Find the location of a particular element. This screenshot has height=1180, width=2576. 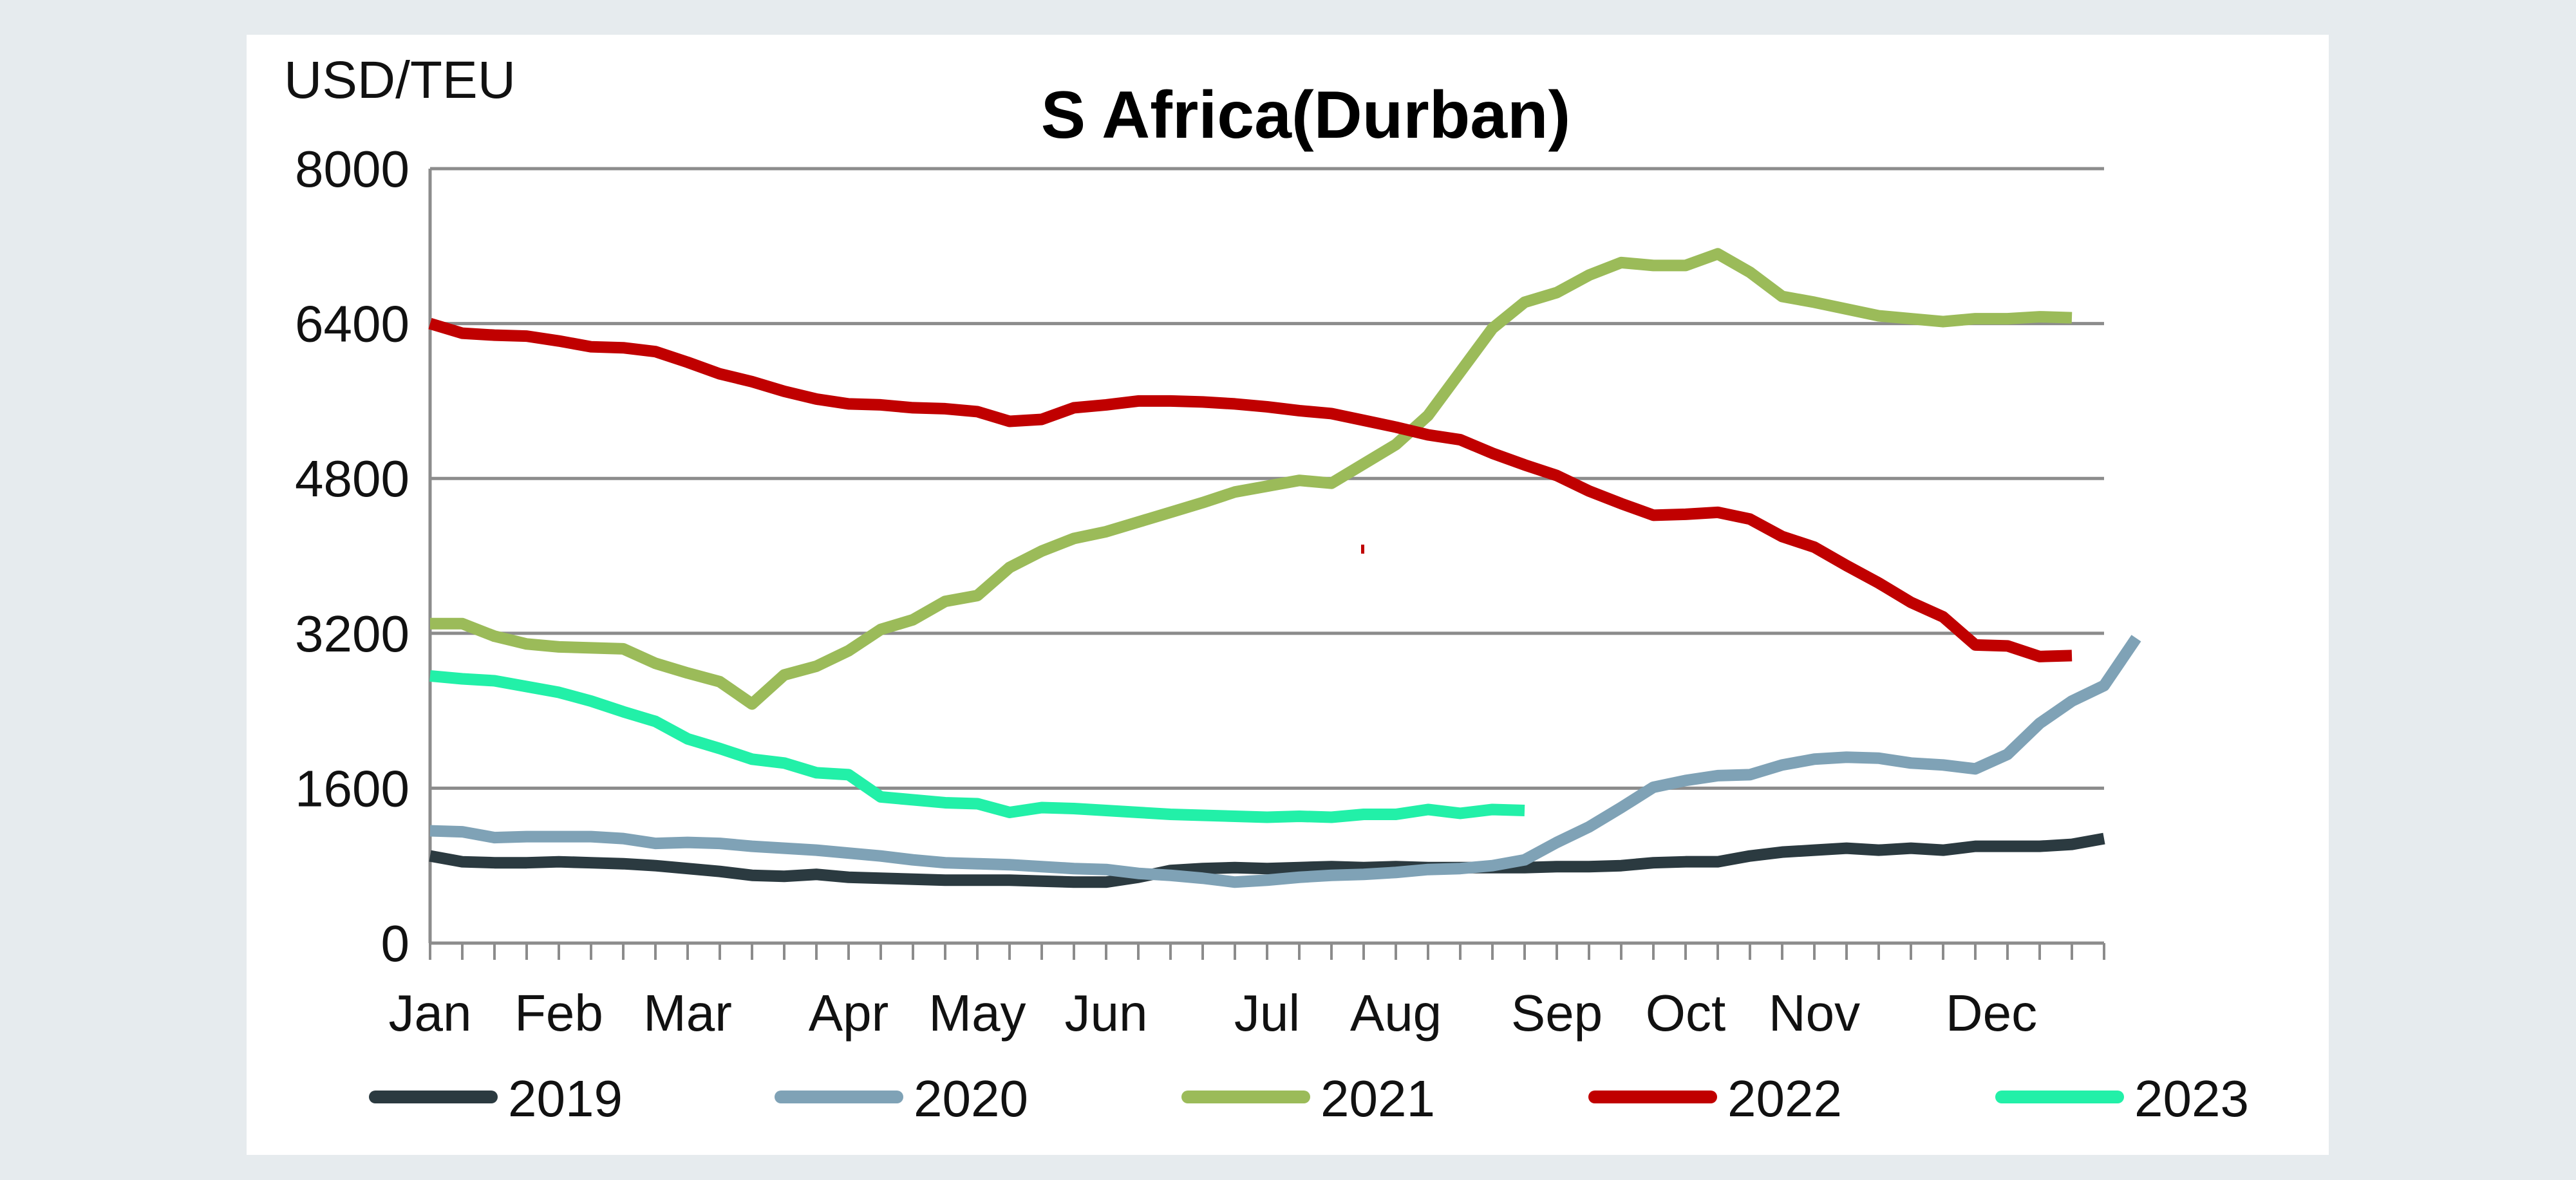

legend: 2019 2020 2021 2022 2023 is located at coordinates (1309, 1098).